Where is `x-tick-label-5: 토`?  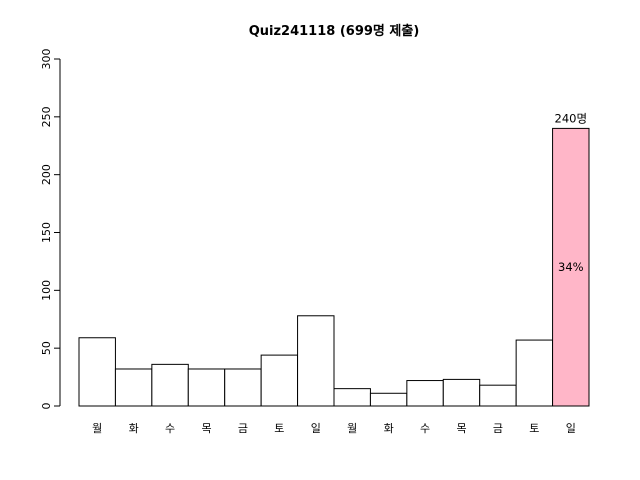 x-tick-label-5: 토 is located at coordinates (279, 428).